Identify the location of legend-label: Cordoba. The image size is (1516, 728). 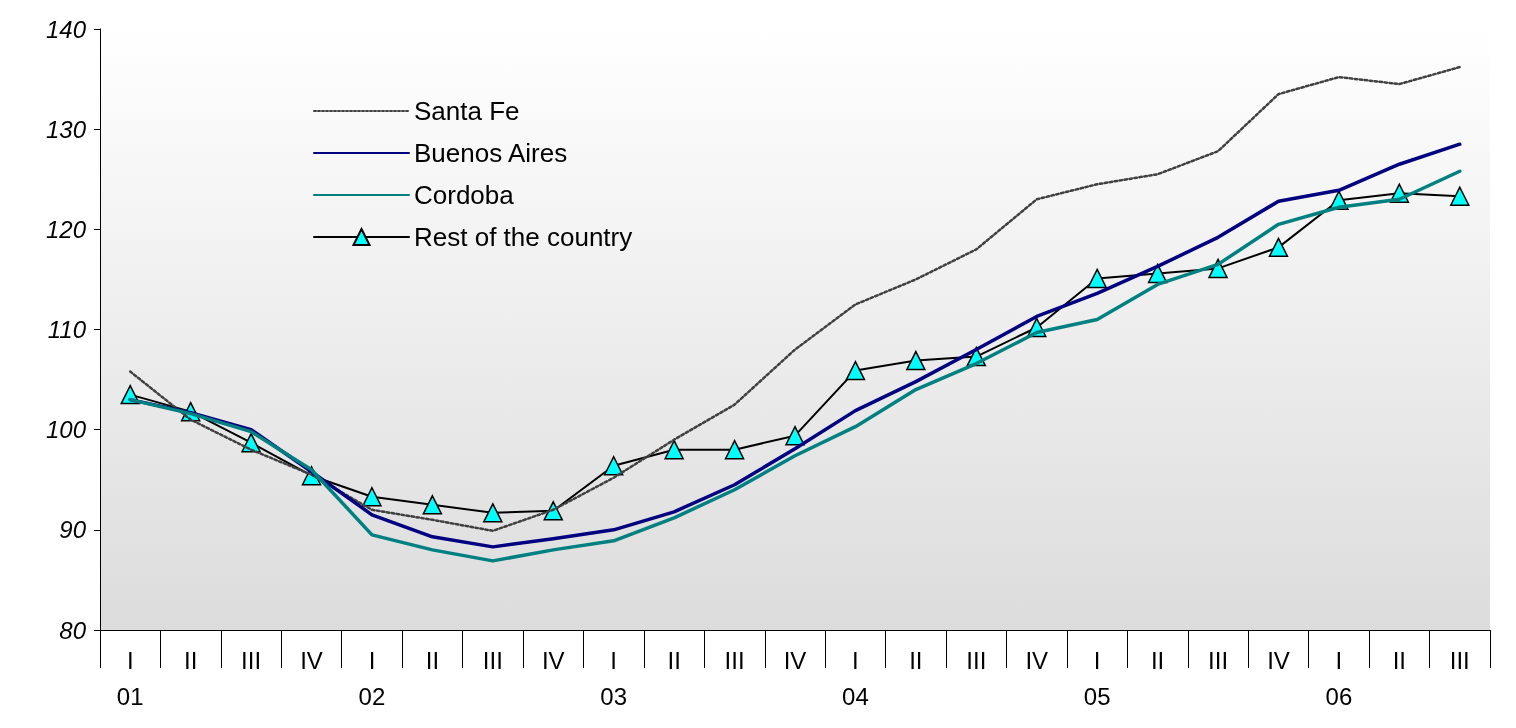
(464, 195).